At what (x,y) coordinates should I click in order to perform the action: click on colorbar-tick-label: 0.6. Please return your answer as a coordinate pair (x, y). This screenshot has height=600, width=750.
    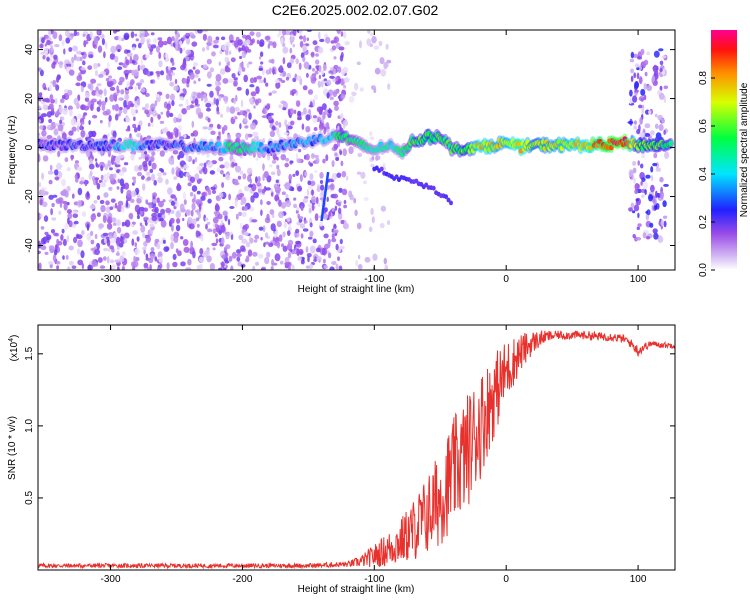
    Looking at the image, I should click on (703, 126).